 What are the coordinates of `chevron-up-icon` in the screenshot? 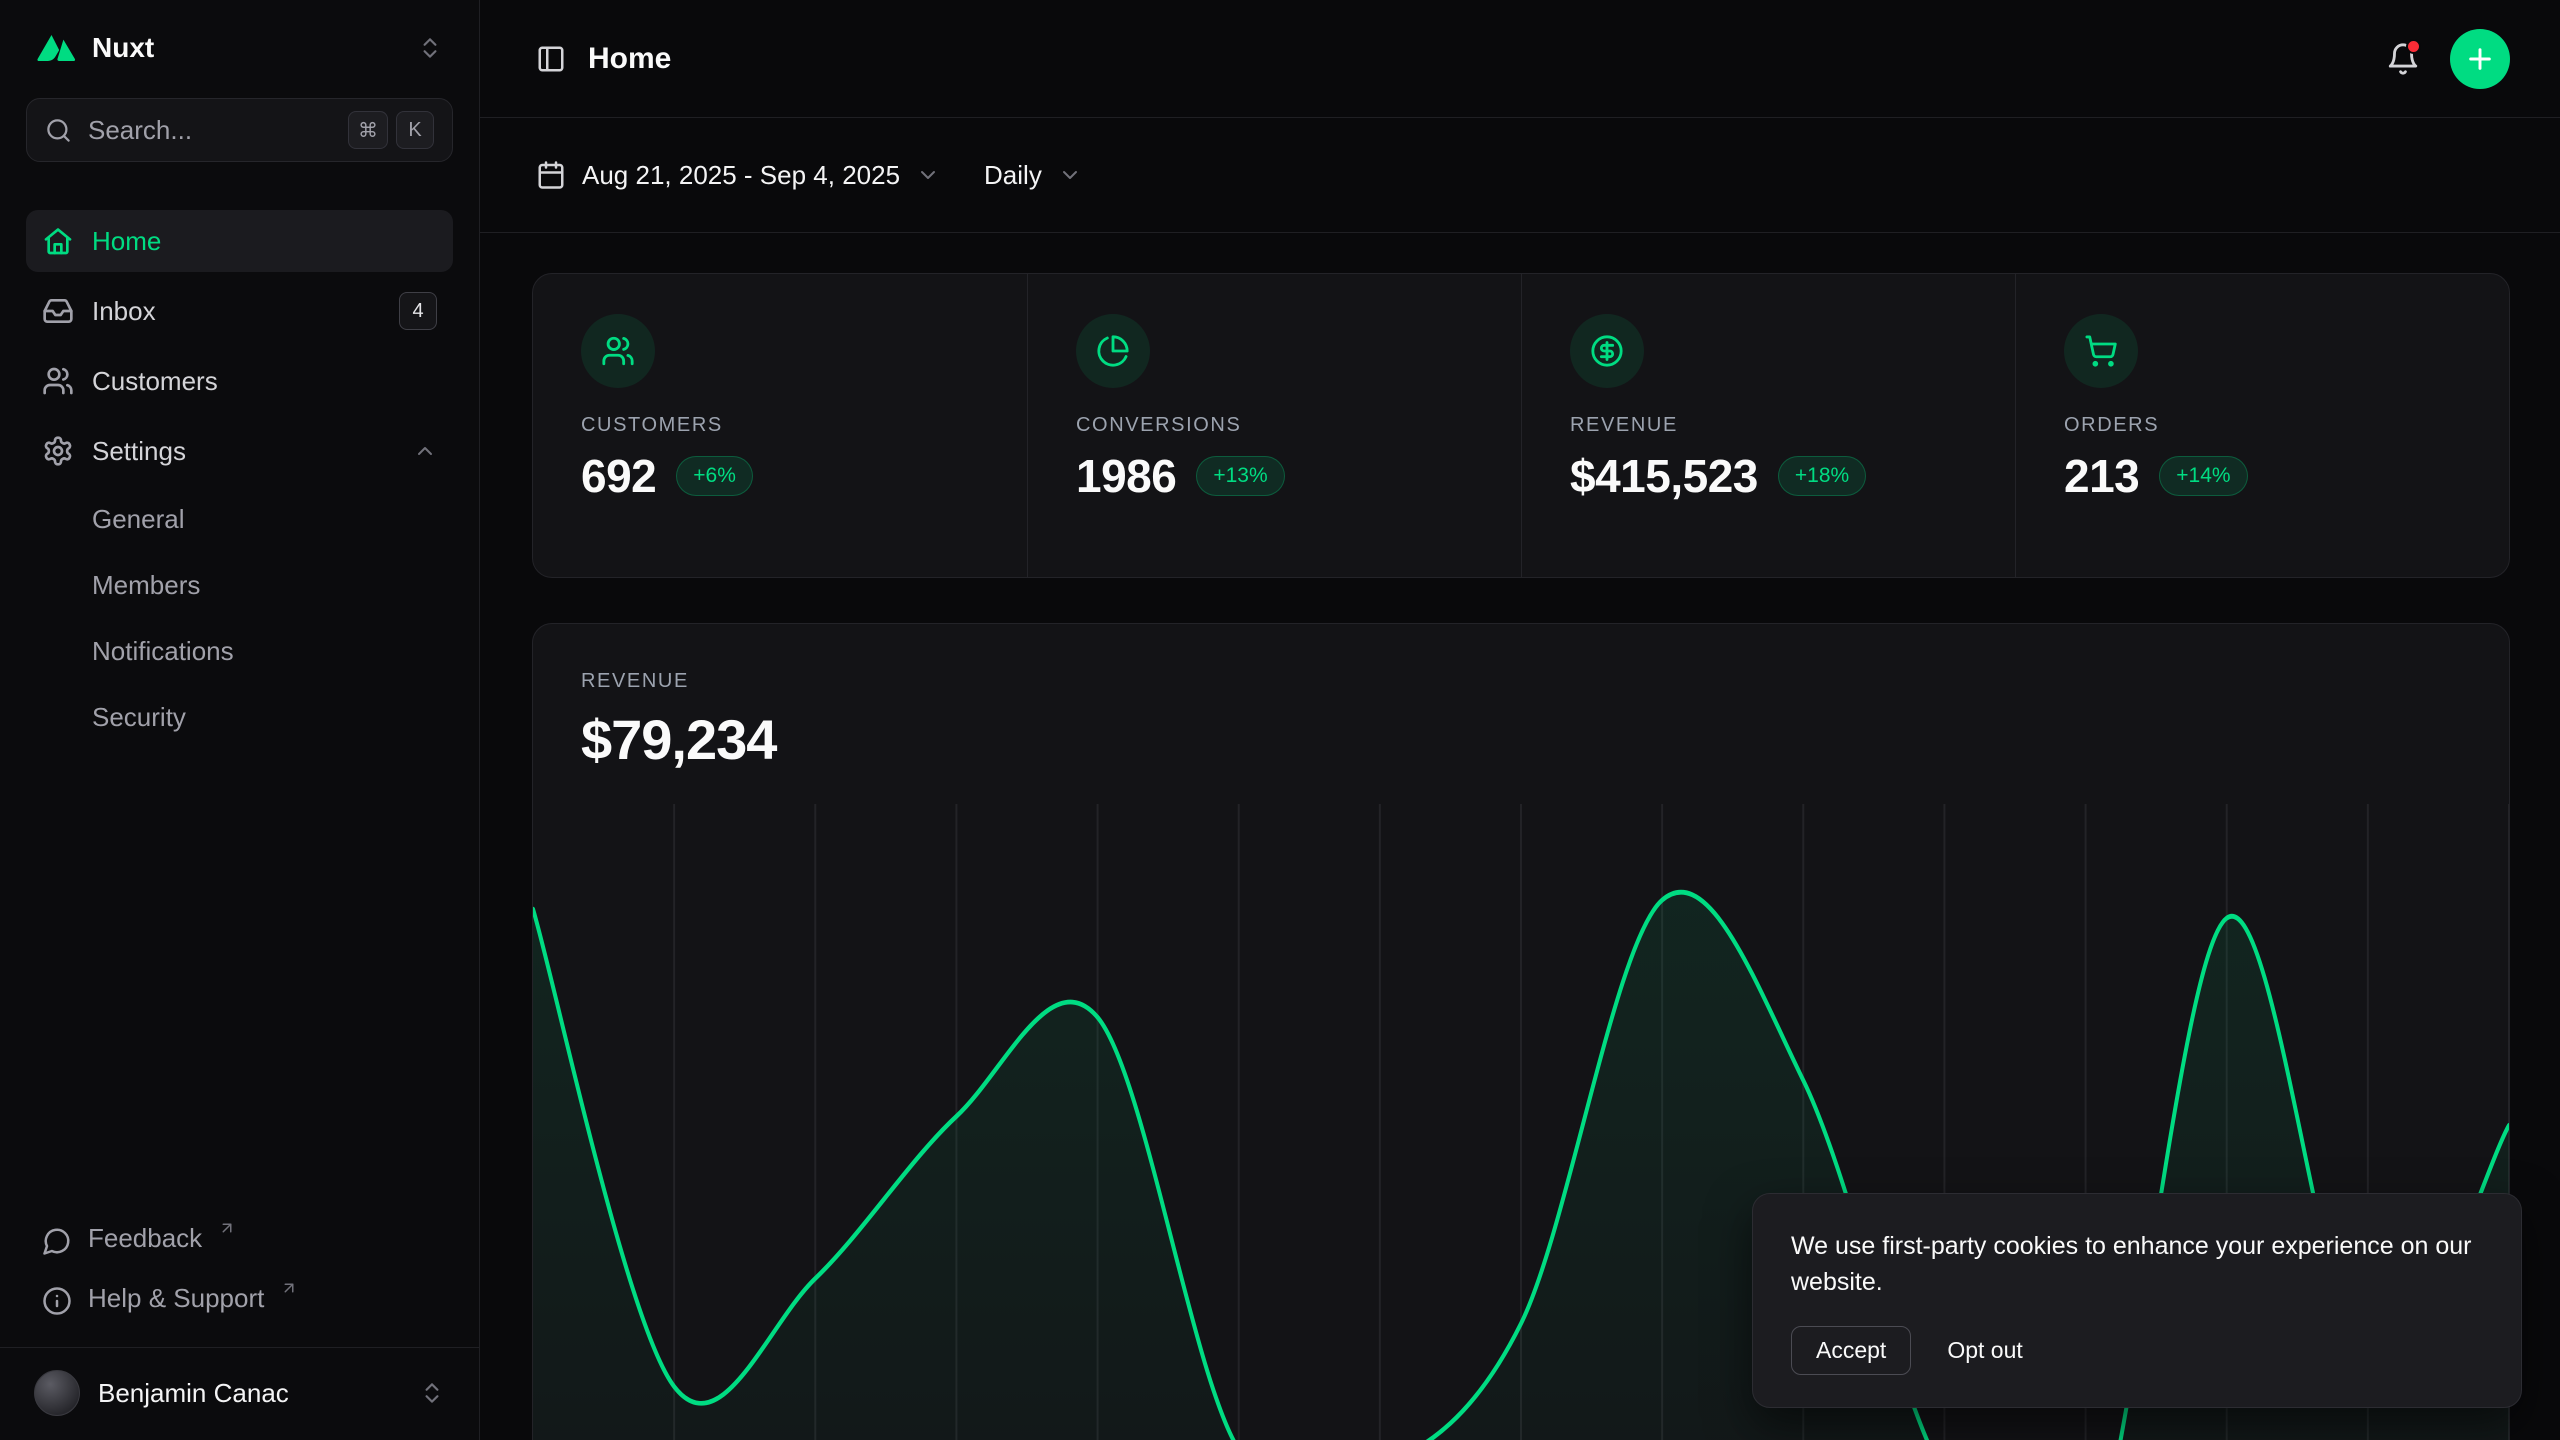 It's located at (425, 451).